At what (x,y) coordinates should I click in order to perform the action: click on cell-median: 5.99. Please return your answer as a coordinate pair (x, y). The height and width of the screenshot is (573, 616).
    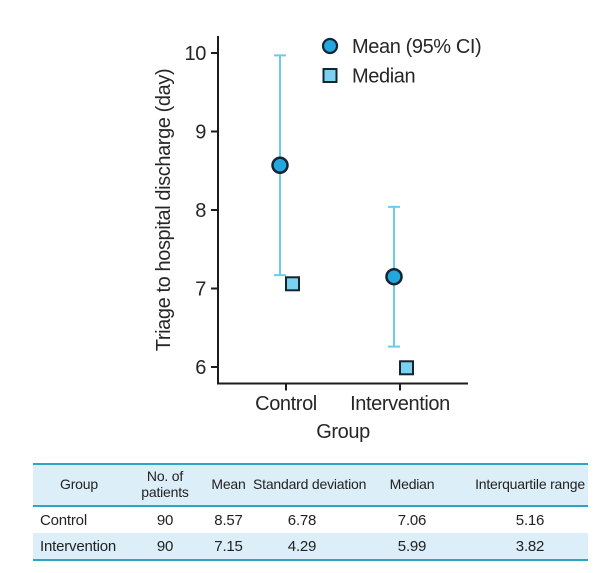
    Looking at the image, I should click on (412, 546).